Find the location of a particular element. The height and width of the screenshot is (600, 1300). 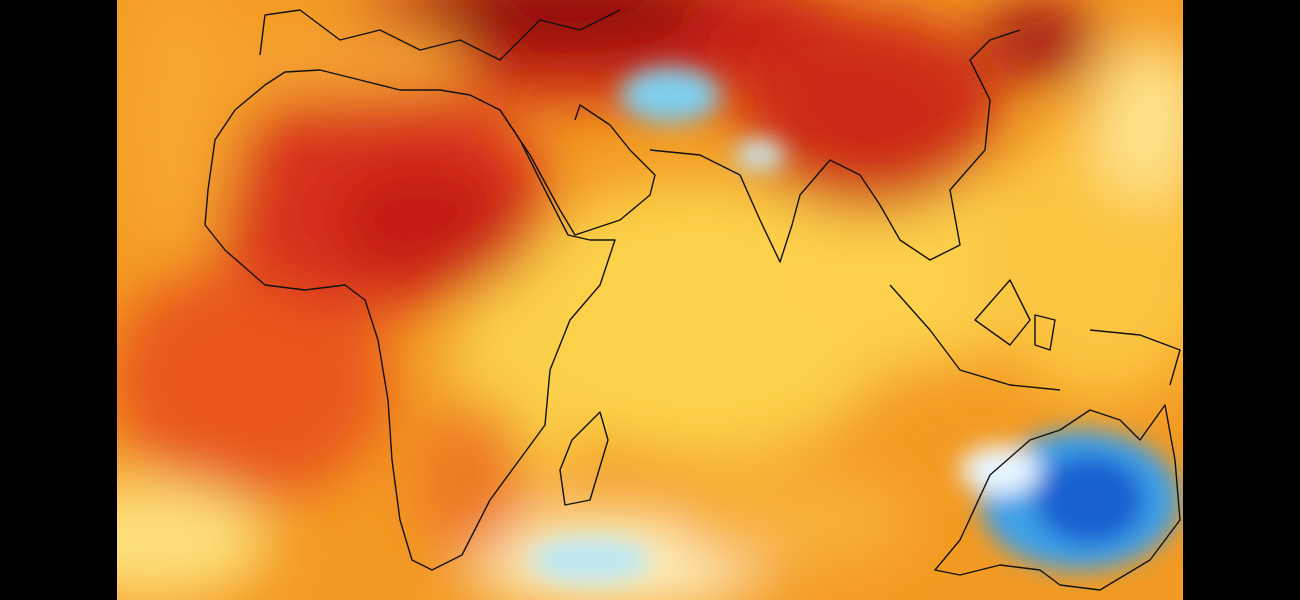

madagascar-coast is located at coordinates (584, 458).